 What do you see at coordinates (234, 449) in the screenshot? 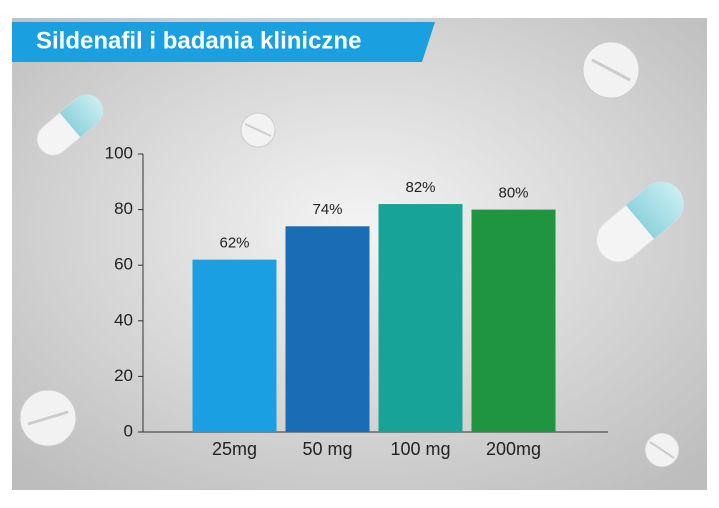
I see `x-tick-label: 25mg` at bounding box center [234, 449].